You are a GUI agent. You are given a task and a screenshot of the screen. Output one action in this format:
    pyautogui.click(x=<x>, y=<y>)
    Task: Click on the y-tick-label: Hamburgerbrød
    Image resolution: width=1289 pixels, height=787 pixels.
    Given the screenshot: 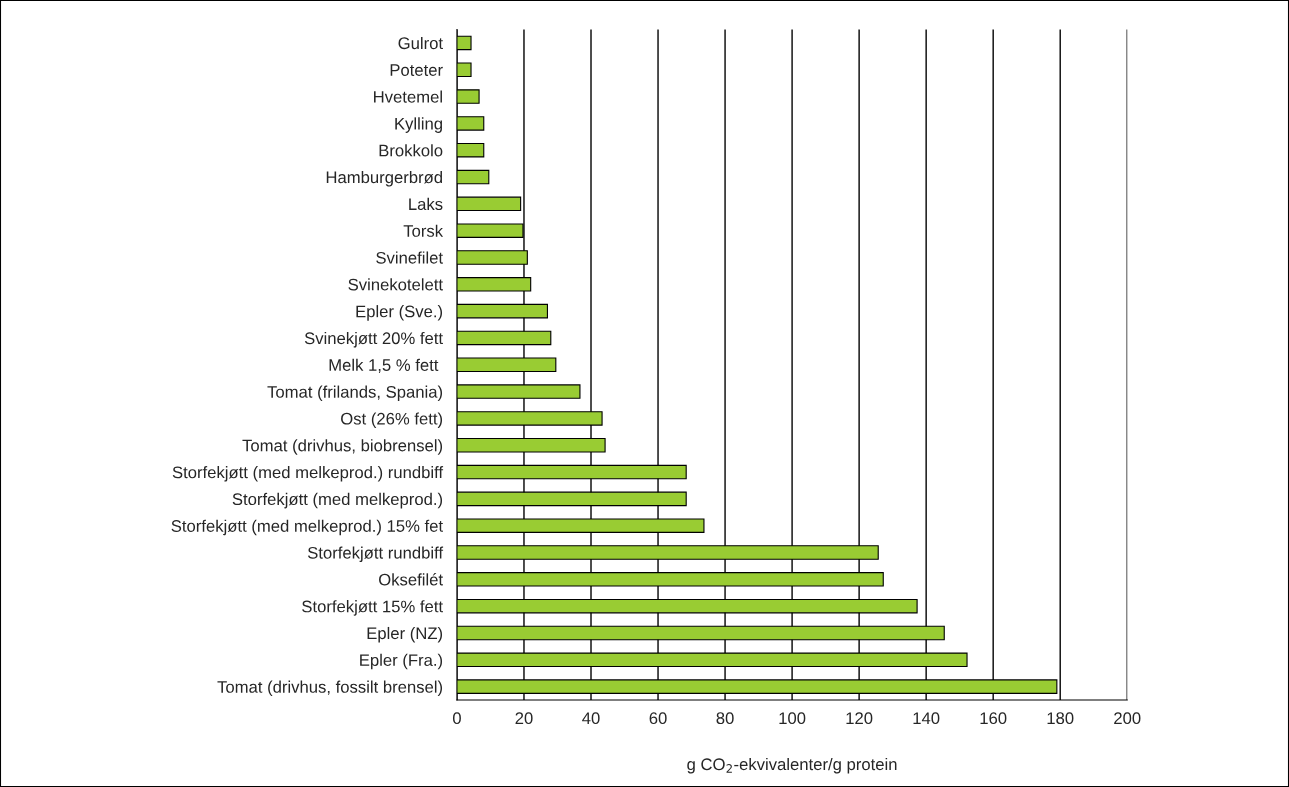 What is the action you would take?
    pyautogui.click(x=384, y=178)
    